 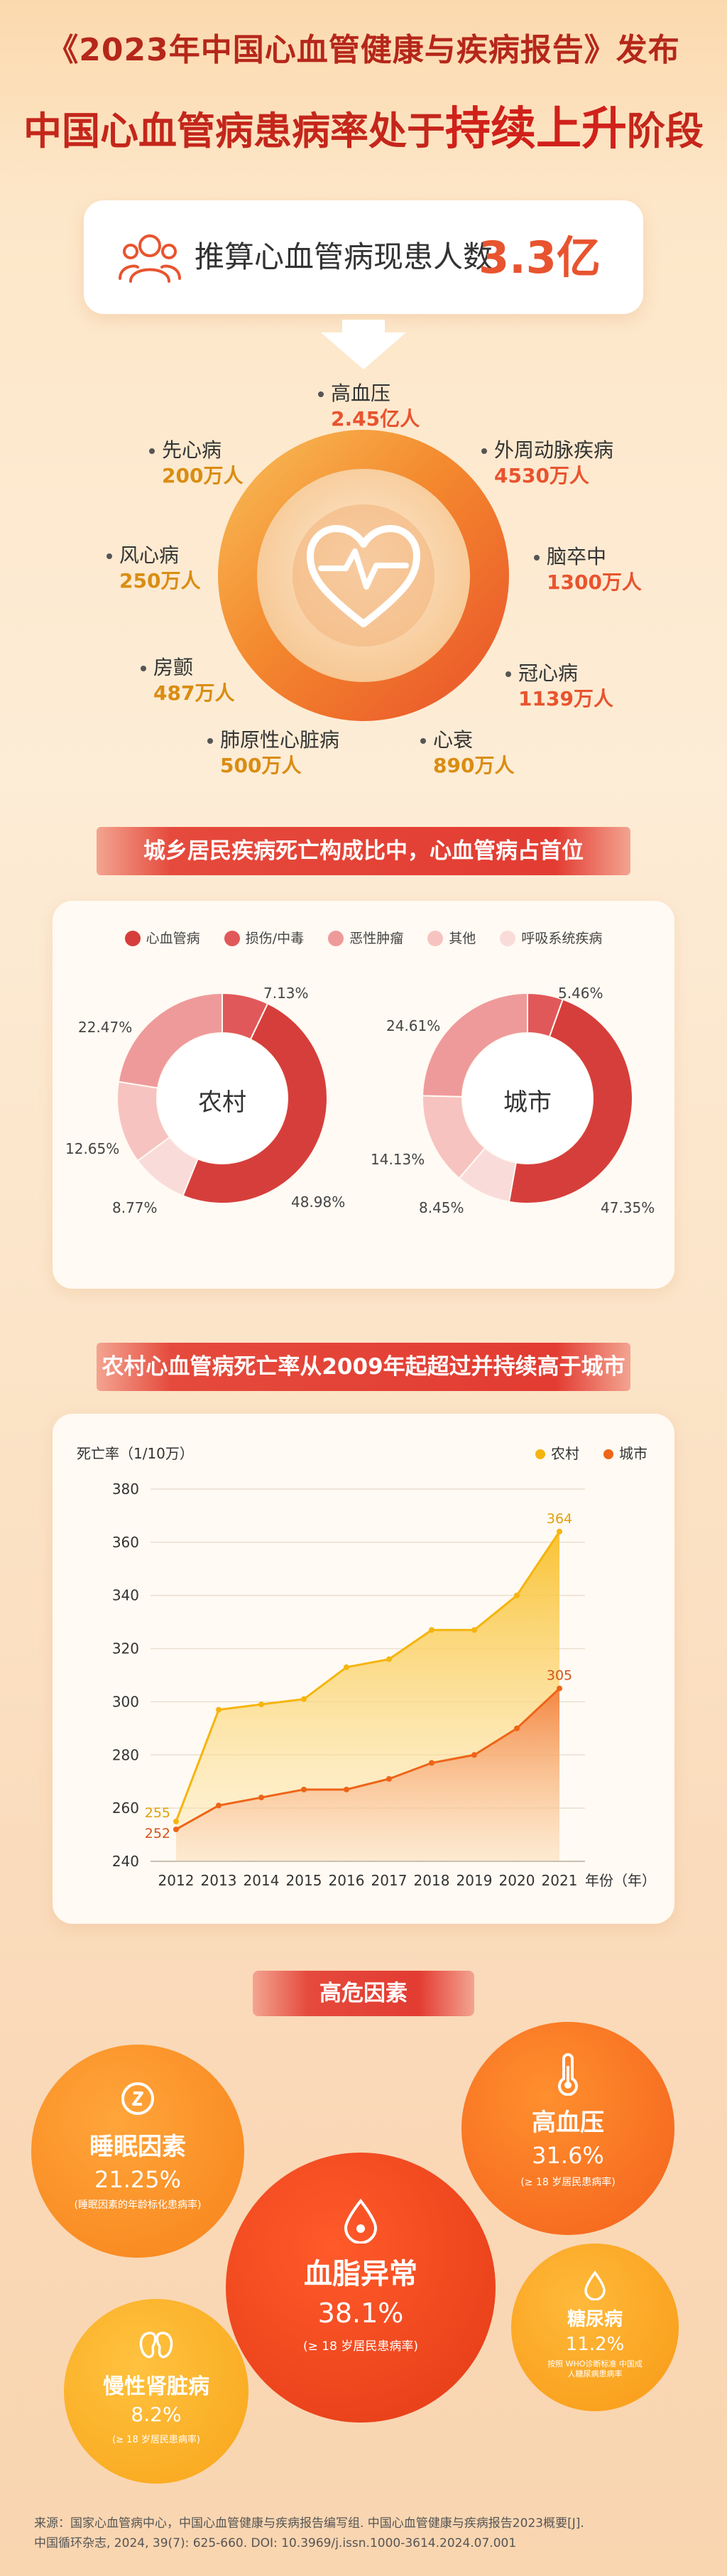 What do you see at coordinates (347, 1880) in the screenshot?
I see `x-tick-label: 2016` at bounding box center [347, 1880].